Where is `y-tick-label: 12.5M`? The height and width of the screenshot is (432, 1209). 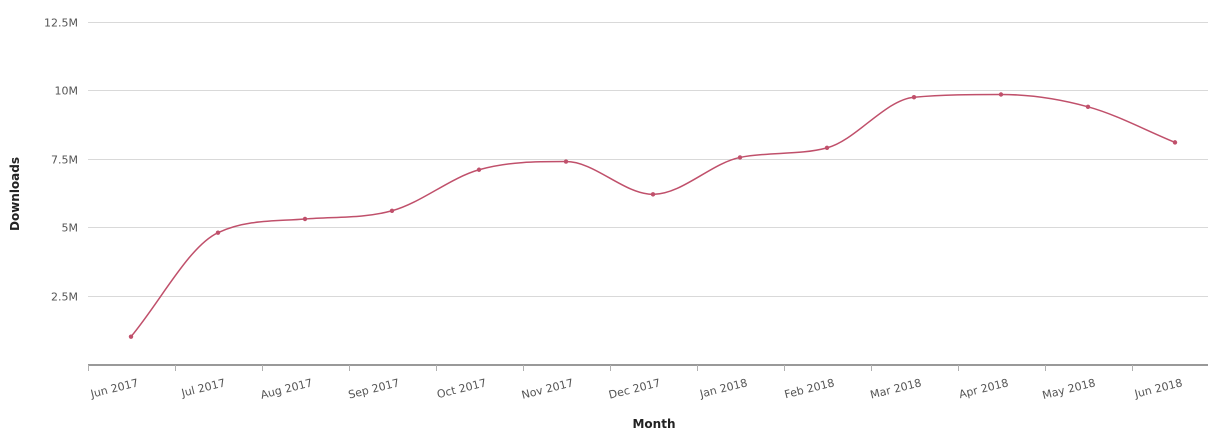
y-tick-label: 12.5M is located at coordinates (61, 23).